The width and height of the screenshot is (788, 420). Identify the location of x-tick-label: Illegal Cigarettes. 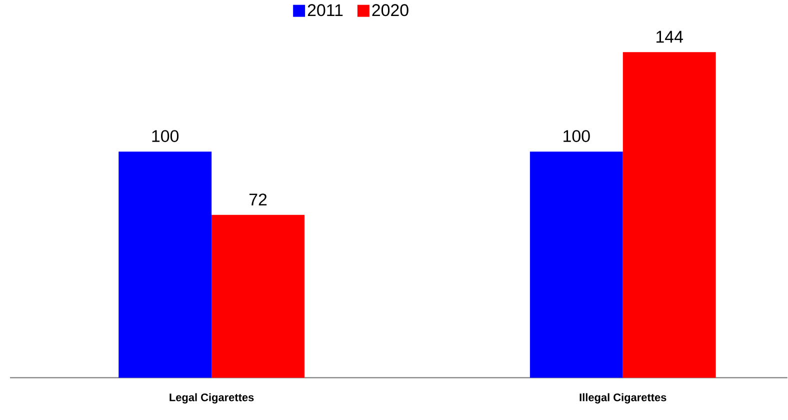
(623, 398).